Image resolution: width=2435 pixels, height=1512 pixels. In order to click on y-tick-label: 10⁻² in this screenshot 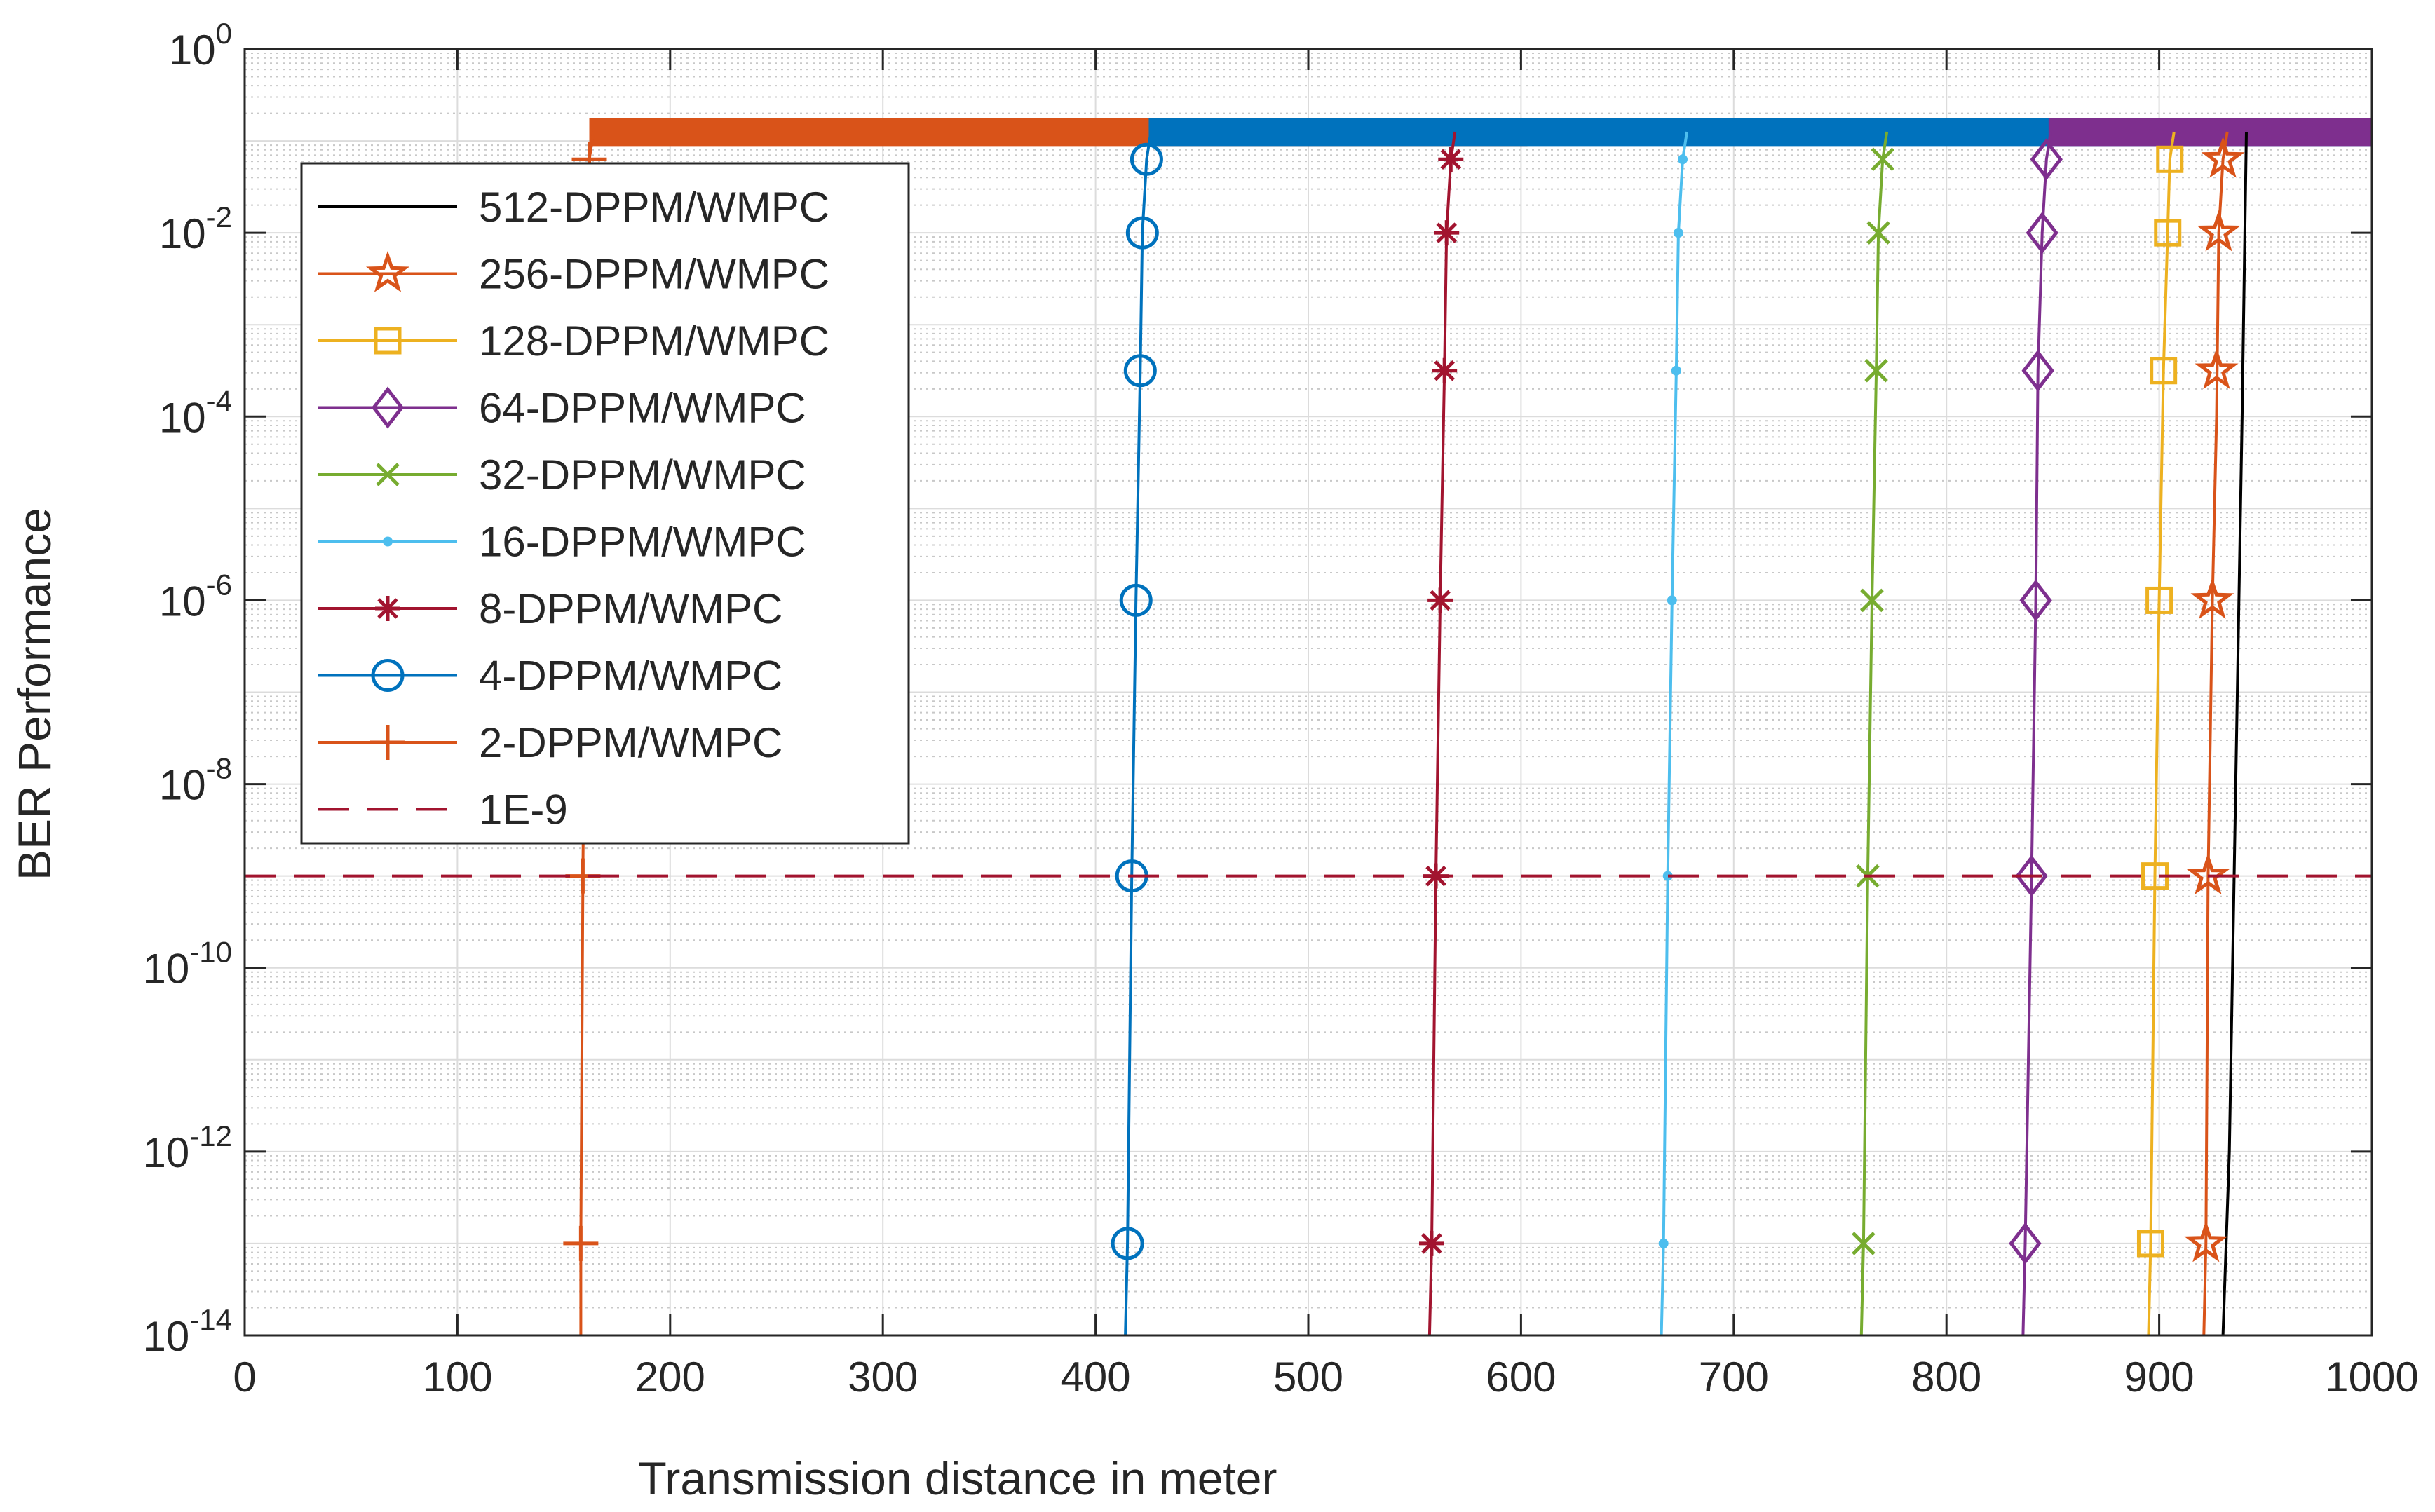, I will do `click(195, 229)`.